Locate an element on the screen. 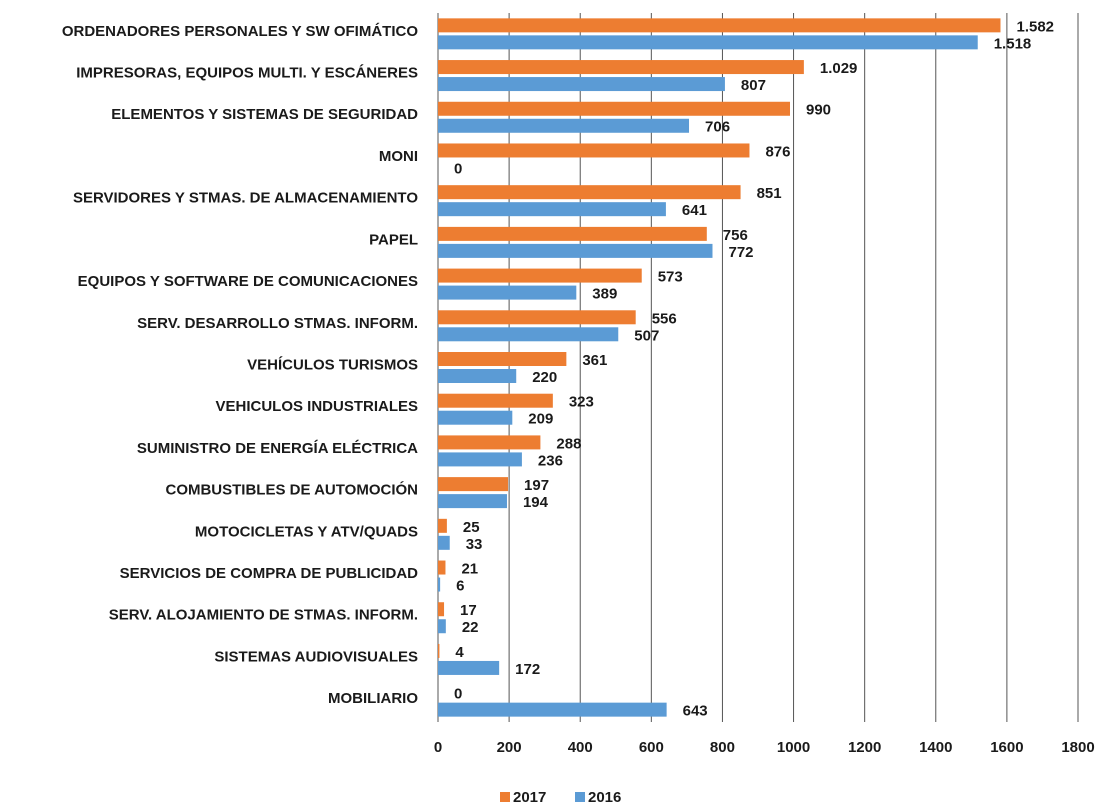  y-tick-label: ELEMENTOS Y SISTEMAS DE SEGURIDAD is located at coordinates (264, 114).